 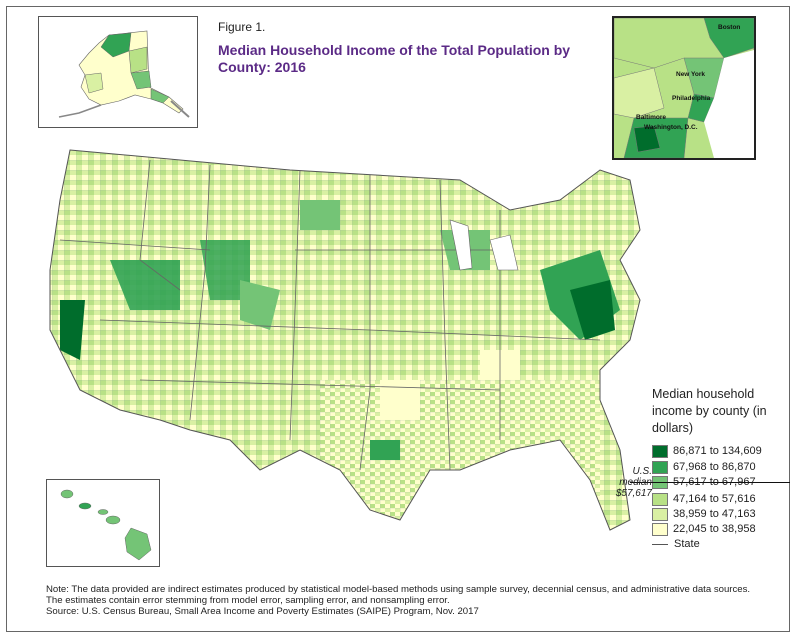 What do you see at coordinates (714, 514) in the screenshot?
I see `legend-label: 38,959 to 47,163` at bounding box center [714, 514].